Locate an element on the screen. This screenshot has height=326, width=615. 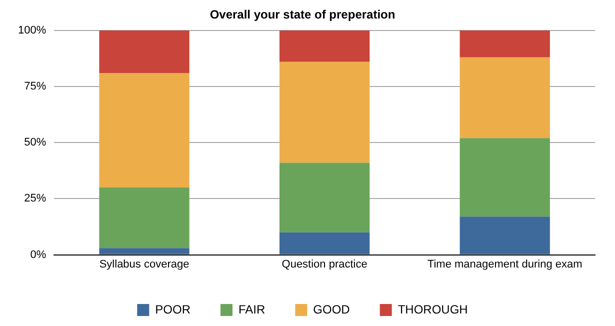
x-tick-label: Time management during exam is located at coordinates (504, 264).